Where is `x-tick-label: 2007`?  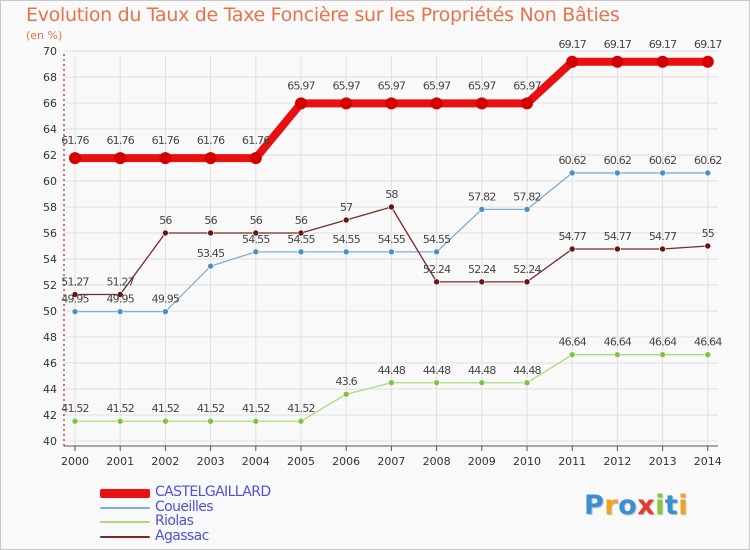
x-tick-label: 2007 is located at coordinates (391, 461).